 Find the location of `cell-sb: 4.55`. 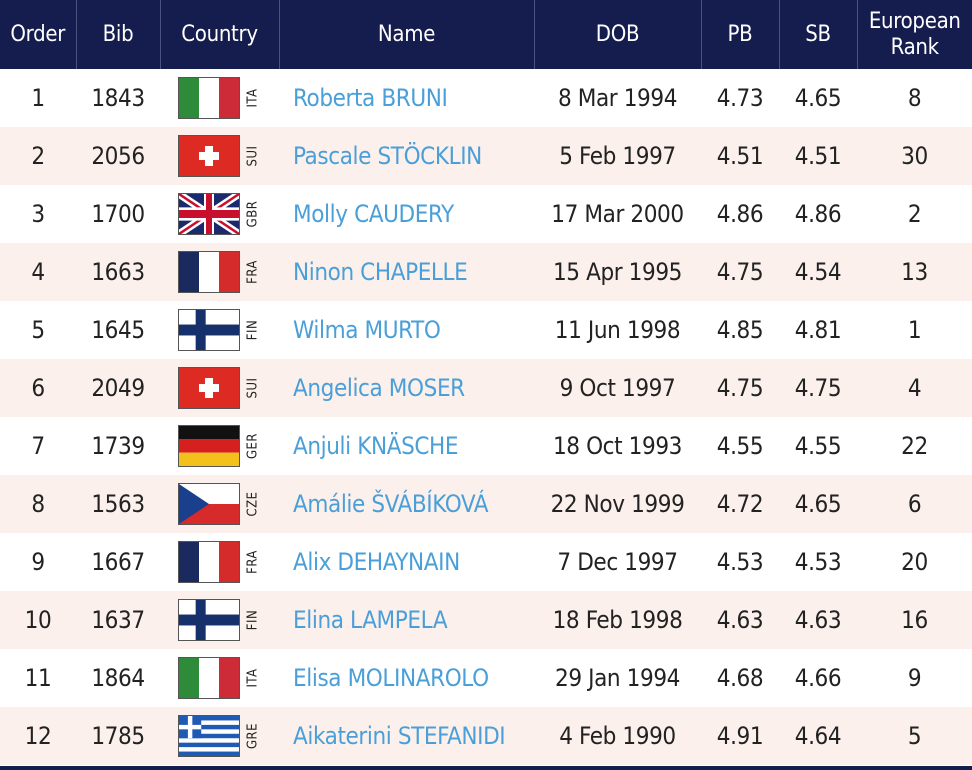

cell-sb: 4.55 is located at coordinates (818, 446).